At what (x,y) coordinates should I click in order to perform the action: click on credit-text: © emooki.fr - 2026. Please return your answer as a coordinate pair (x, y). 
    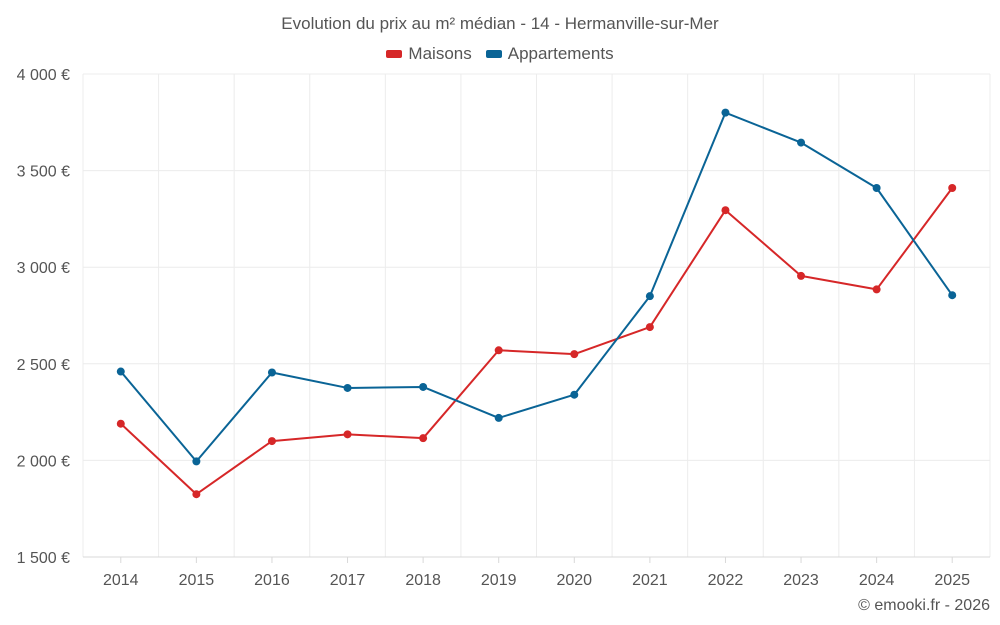
    Looking at the image, I should click on (924, 605).